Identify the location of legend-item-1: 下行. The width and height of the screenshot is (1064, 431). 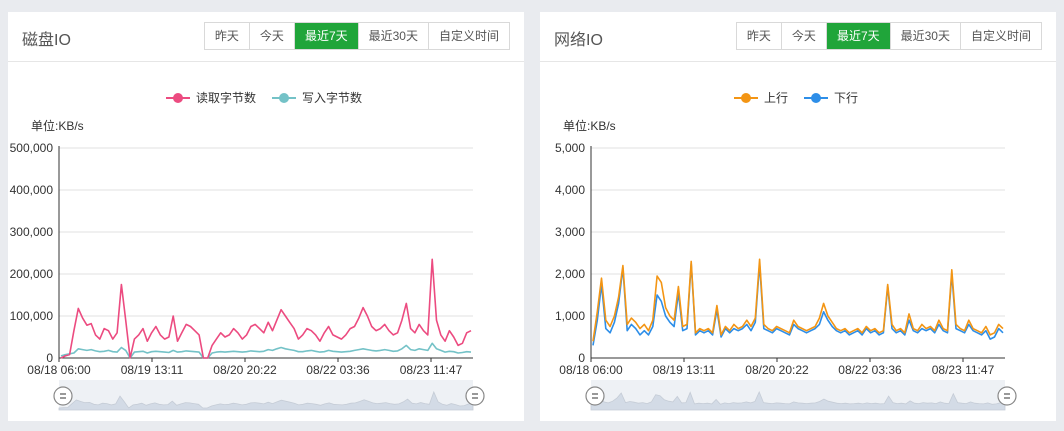
(831, 98).